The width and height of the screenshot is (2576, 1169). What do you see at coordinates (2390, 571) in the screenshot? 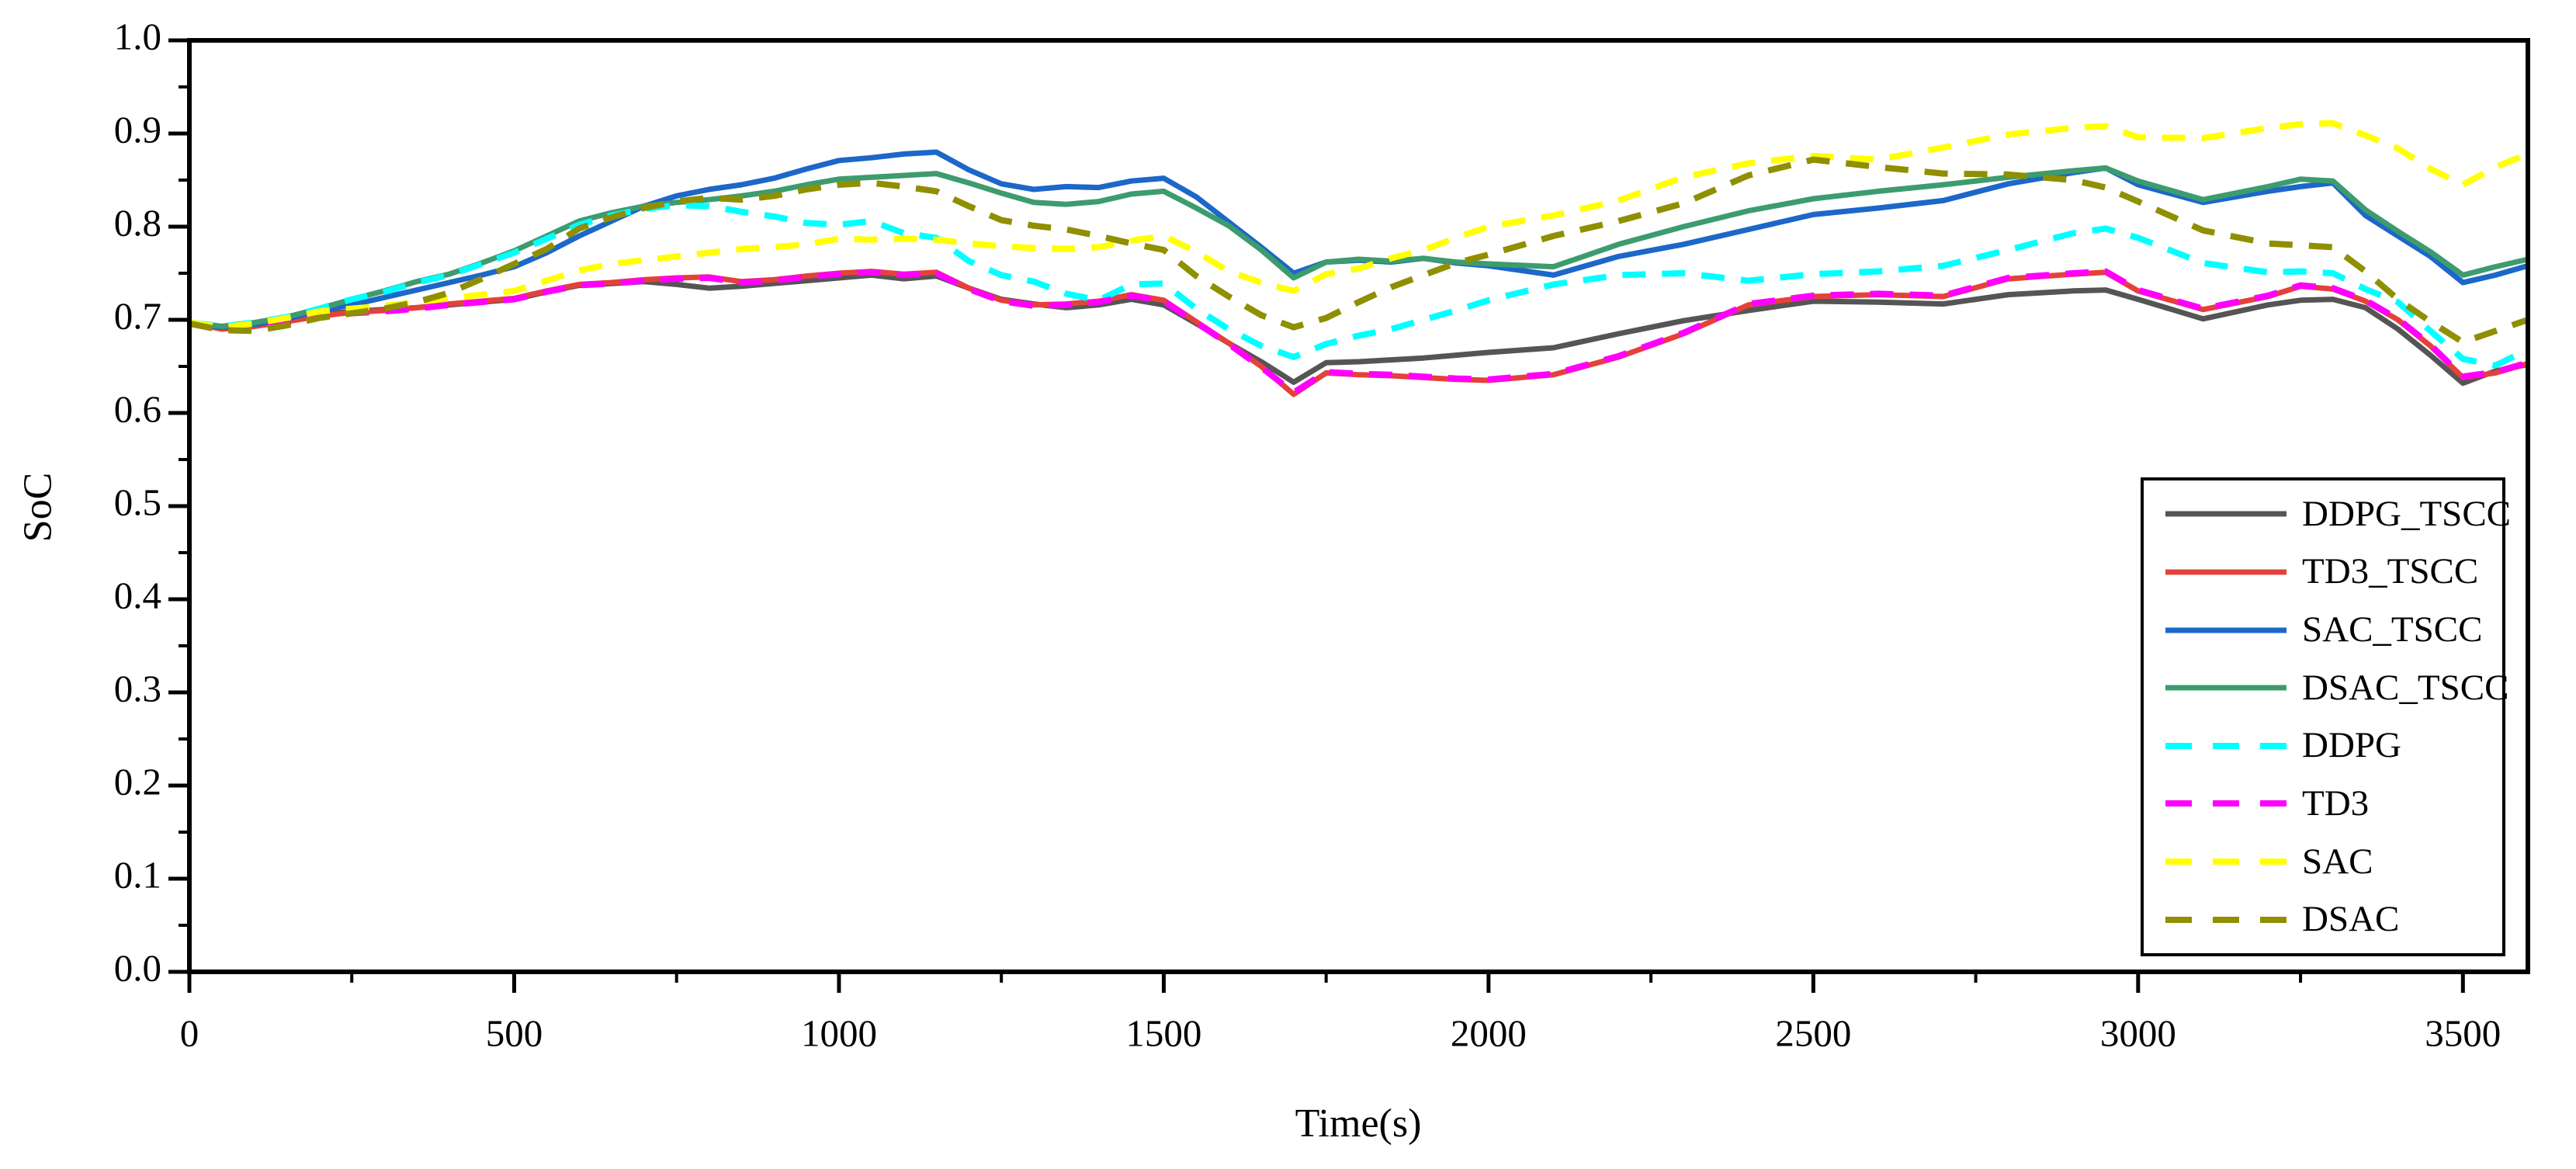
I see `legend-label: TD3_TSCC` at bounding box center [2390, 571].